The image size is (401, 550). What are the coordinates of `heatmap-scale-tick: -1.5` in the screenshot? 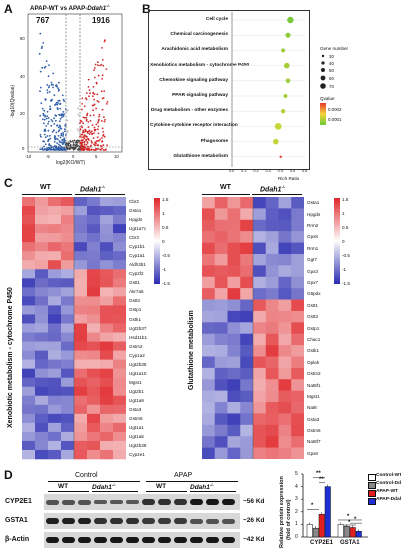 It's located at (166, 283).